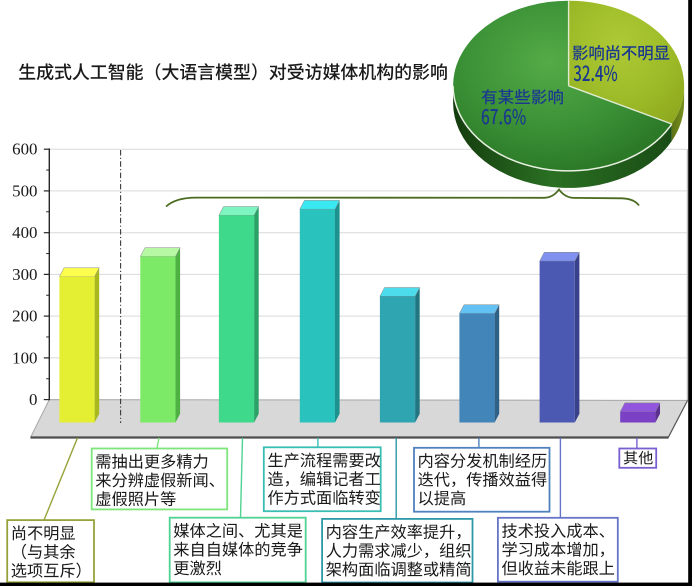 The image size is (692, 586). Describe the element at coordinates (24, 149) in the screenshot. I see `svg-text: 600` at that location.